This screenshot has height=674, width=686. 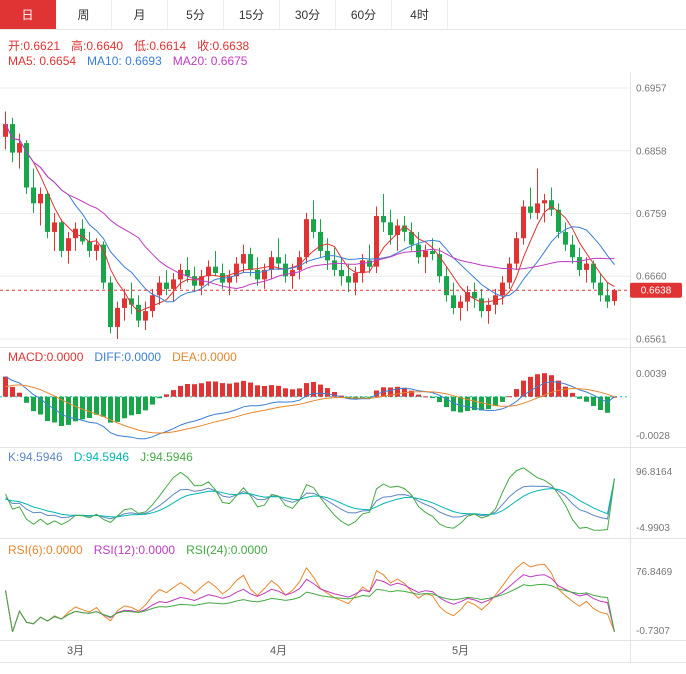 What do you see at coordinates (460, 651) in the screenshot?
I see `x-axis-label: 5月` at bounding box center [460, 651].